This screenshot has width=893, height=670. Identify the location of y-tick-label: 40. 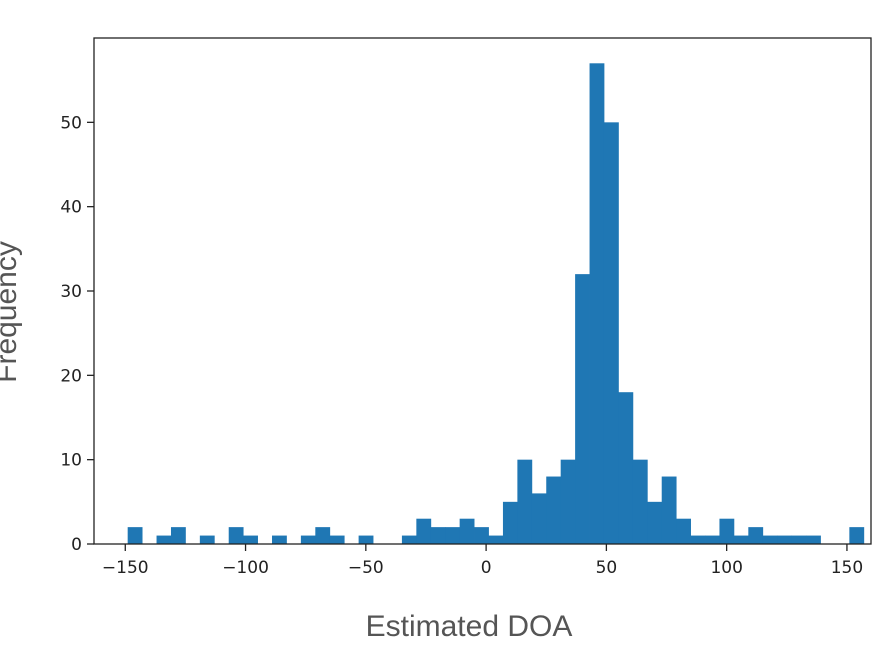
(71, 208).